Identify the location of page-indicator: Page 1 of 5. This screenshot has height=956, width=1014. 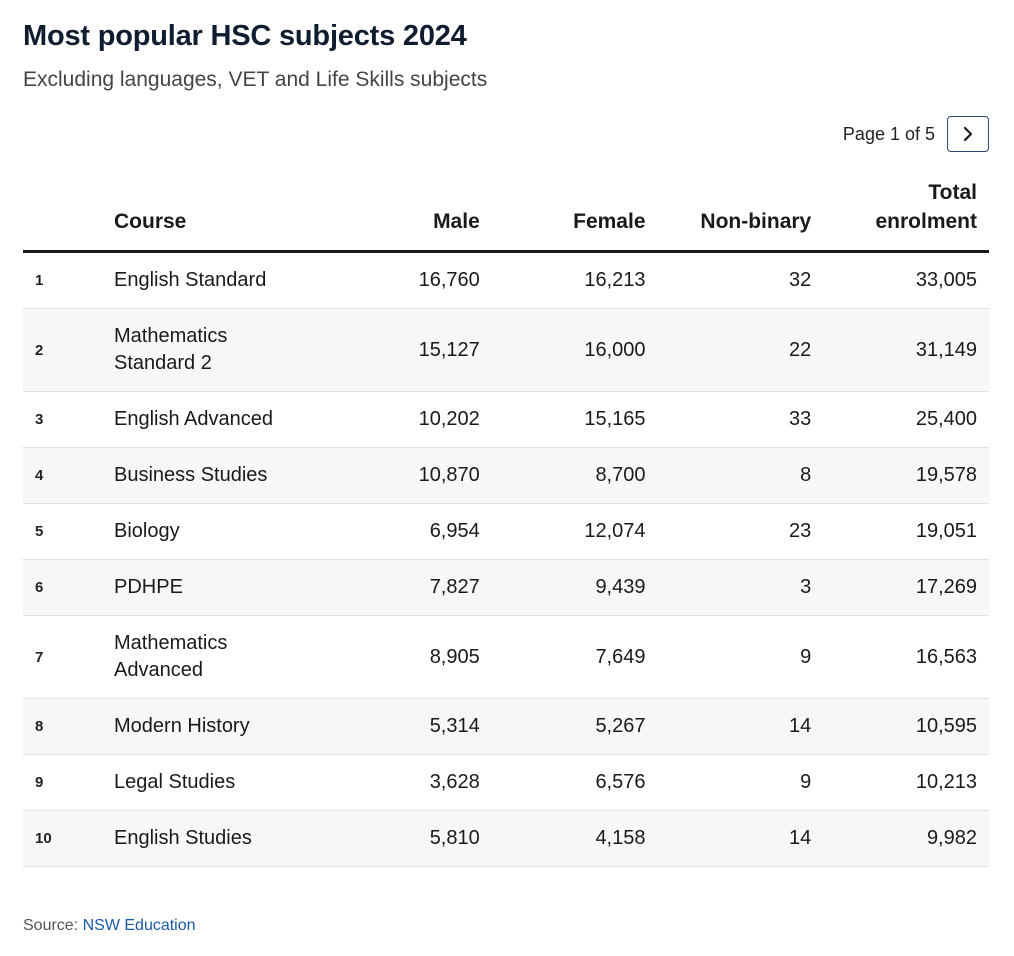
(888, 133).